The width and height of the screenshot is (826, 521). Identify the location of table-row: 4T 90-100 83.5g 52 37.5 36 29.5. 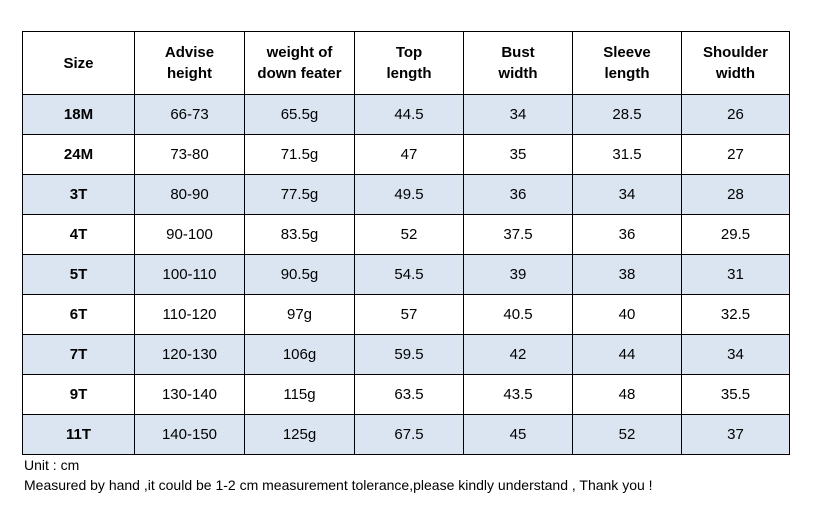
(406, 234).